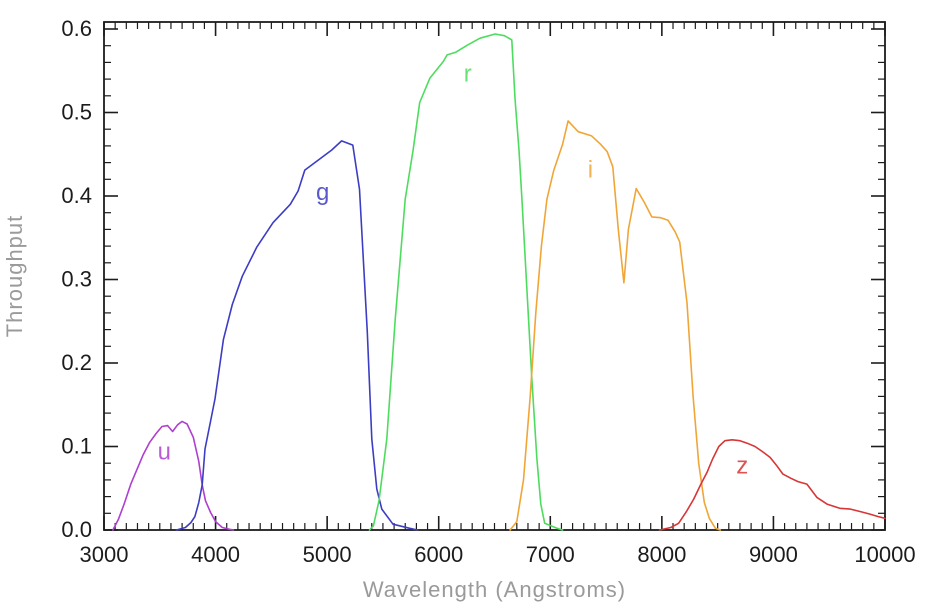  I want to click on x-tick-label: 7000, so click(550, 554).